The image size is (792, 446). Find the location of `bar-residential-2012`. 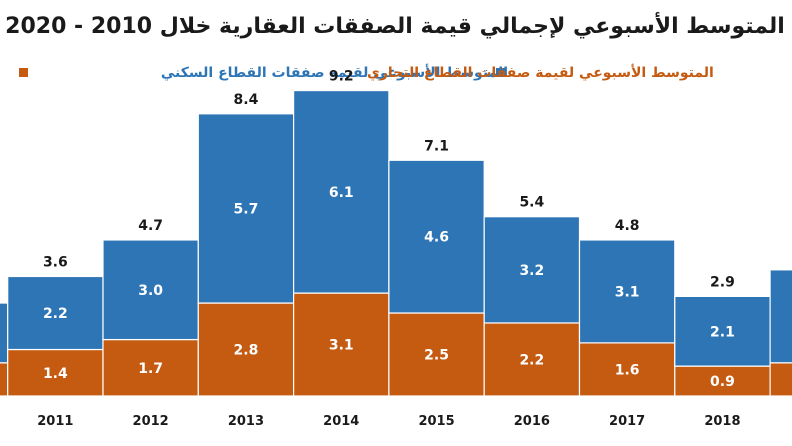

bar-residential-2012 is located at coordinates (150, 290).